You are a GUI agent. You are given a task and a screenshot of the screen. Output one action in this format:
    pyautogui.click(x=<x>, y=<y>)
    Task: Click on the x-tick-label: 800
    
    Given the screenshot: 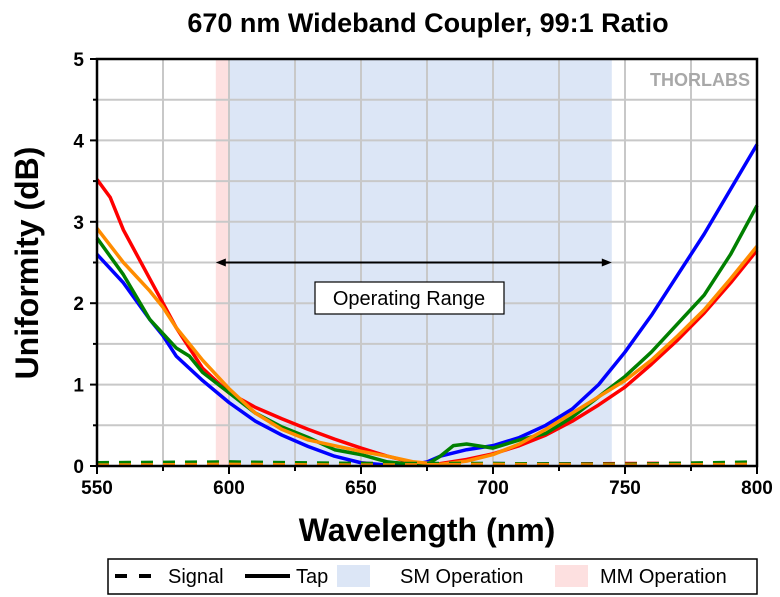 What is the action you would take?
    pyautogui.click(x=757, y=488)
    